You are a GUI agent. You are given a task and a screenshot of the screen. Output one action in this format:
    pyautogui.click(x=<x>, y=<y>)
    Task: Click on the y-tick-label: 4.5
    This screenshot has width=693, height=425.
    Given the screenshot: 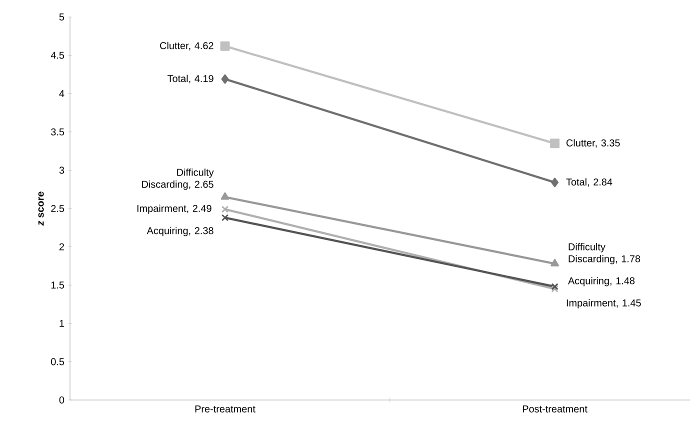 What is the action you would take?
    pyautogui.click(x=57, y=55)
    